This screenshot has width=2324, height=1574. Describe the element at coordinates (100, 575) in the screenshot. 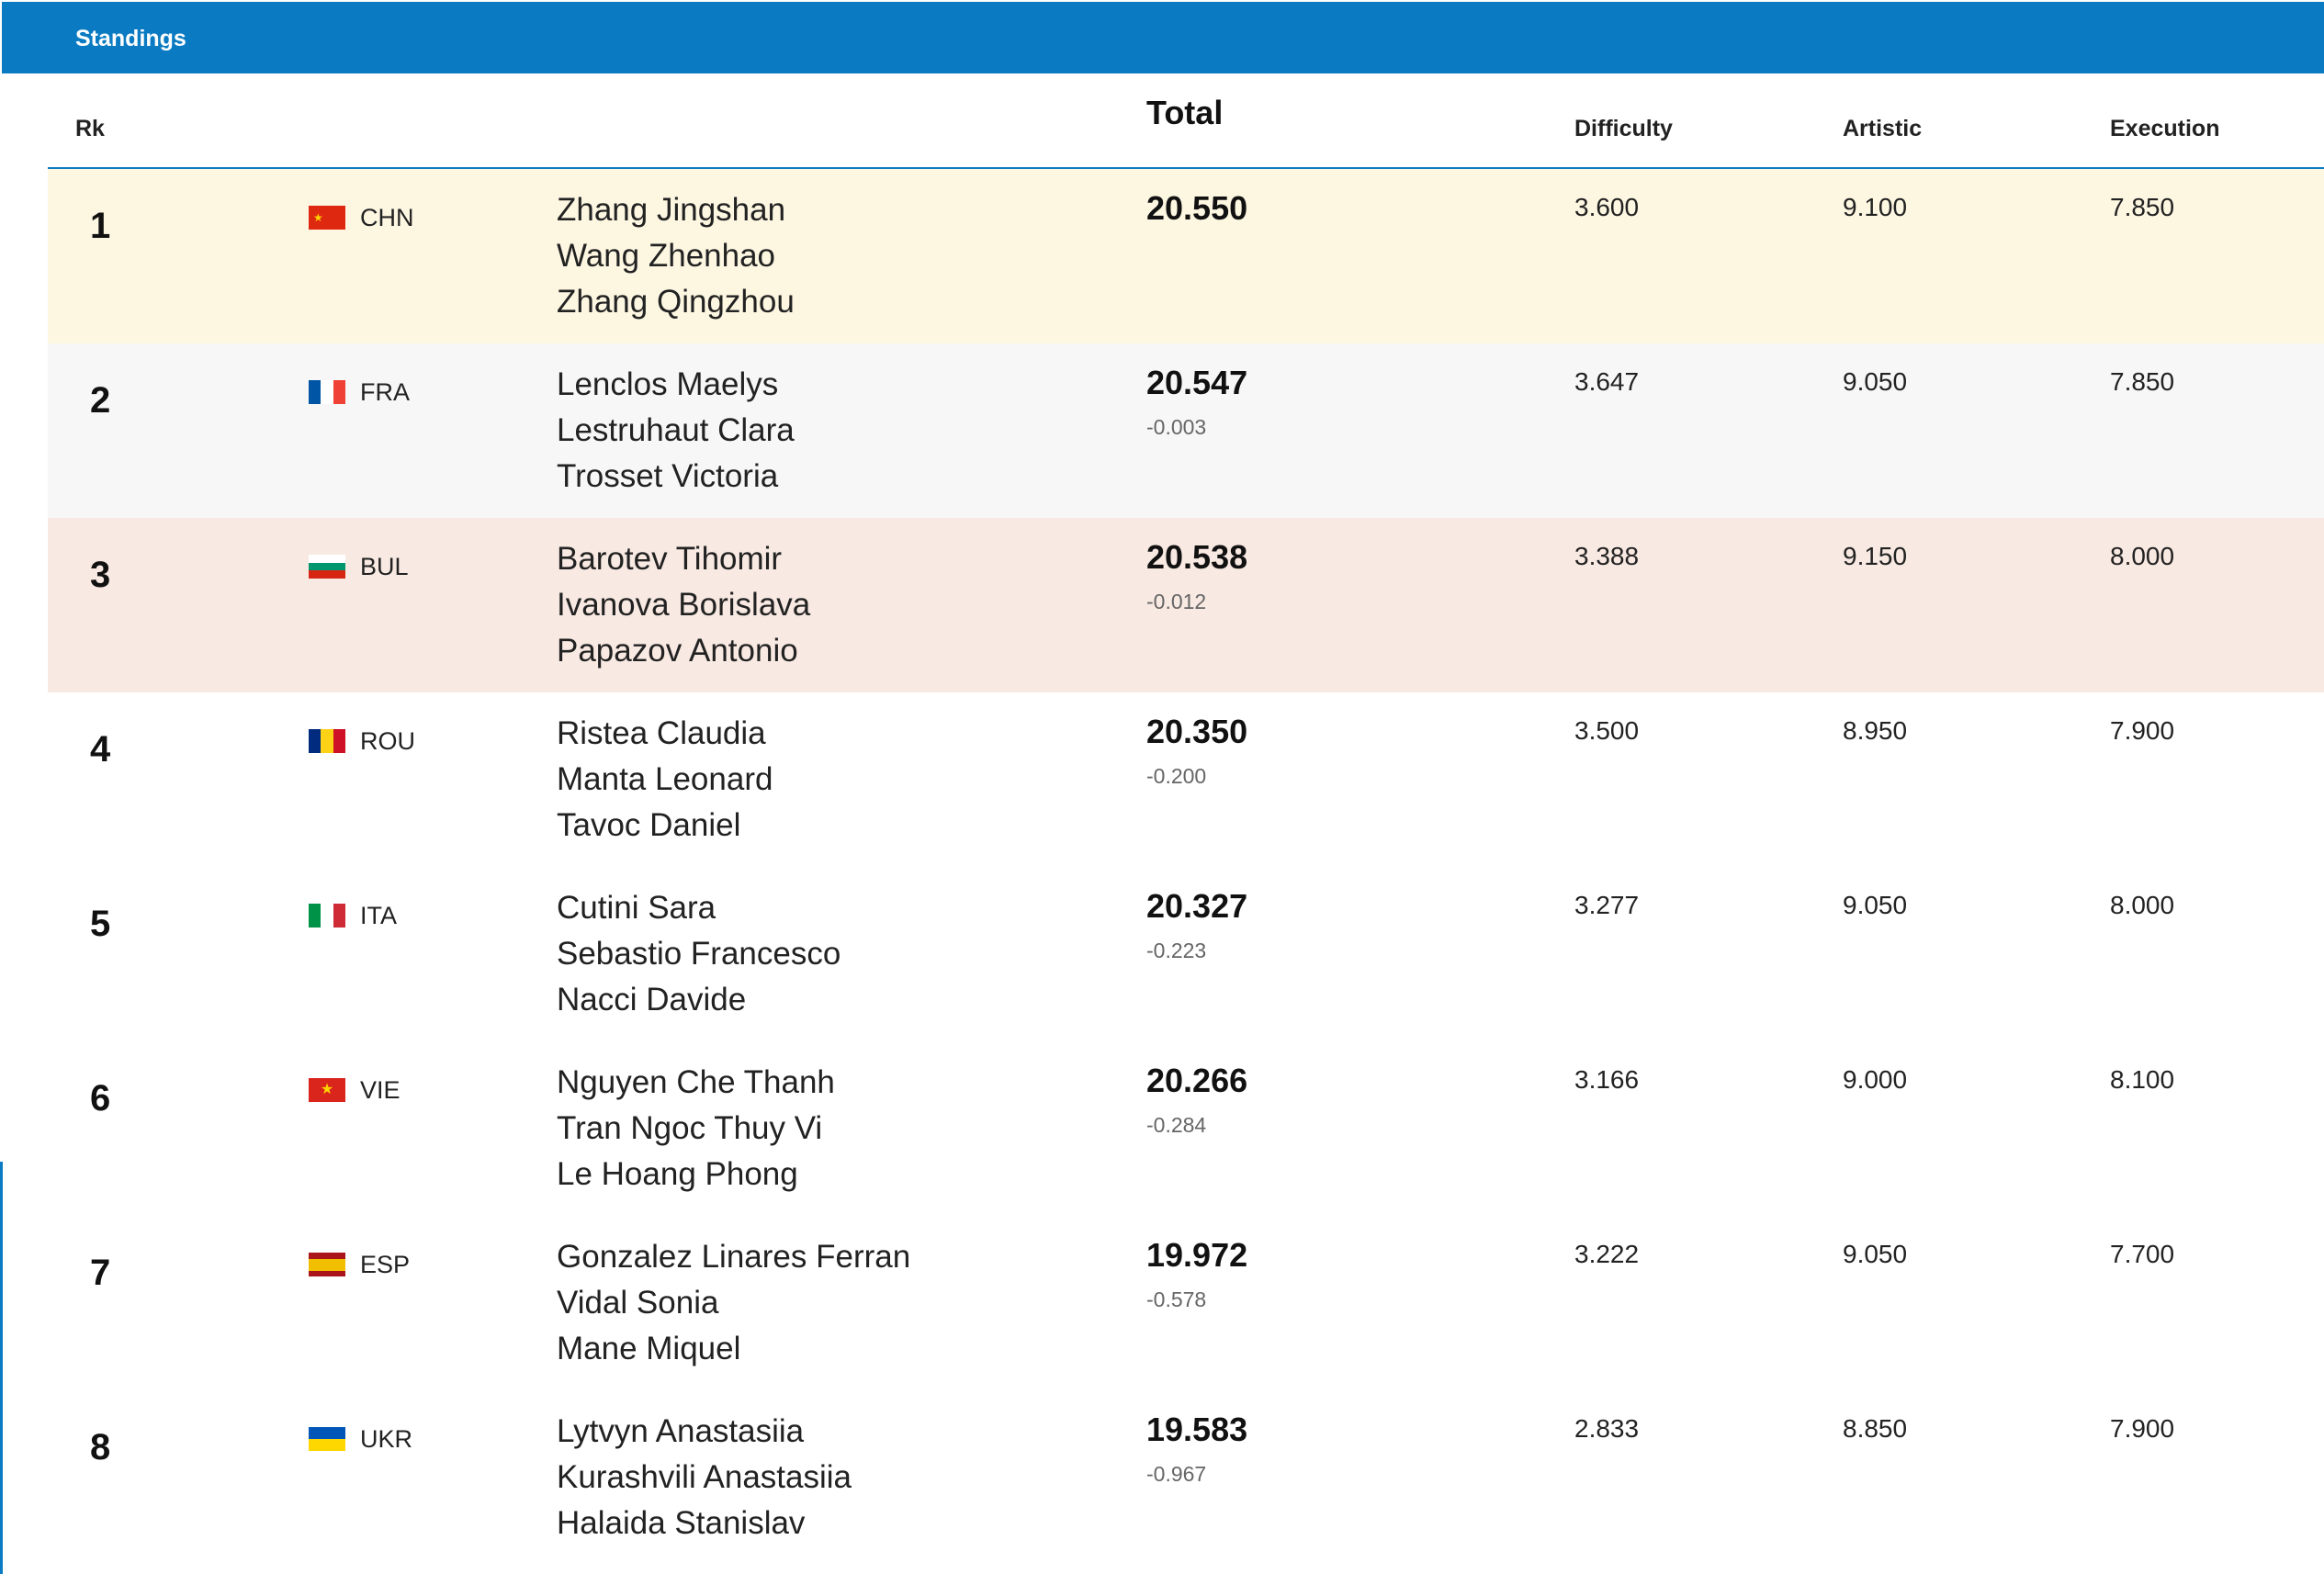

I see `rank-cell: 3` at that location.